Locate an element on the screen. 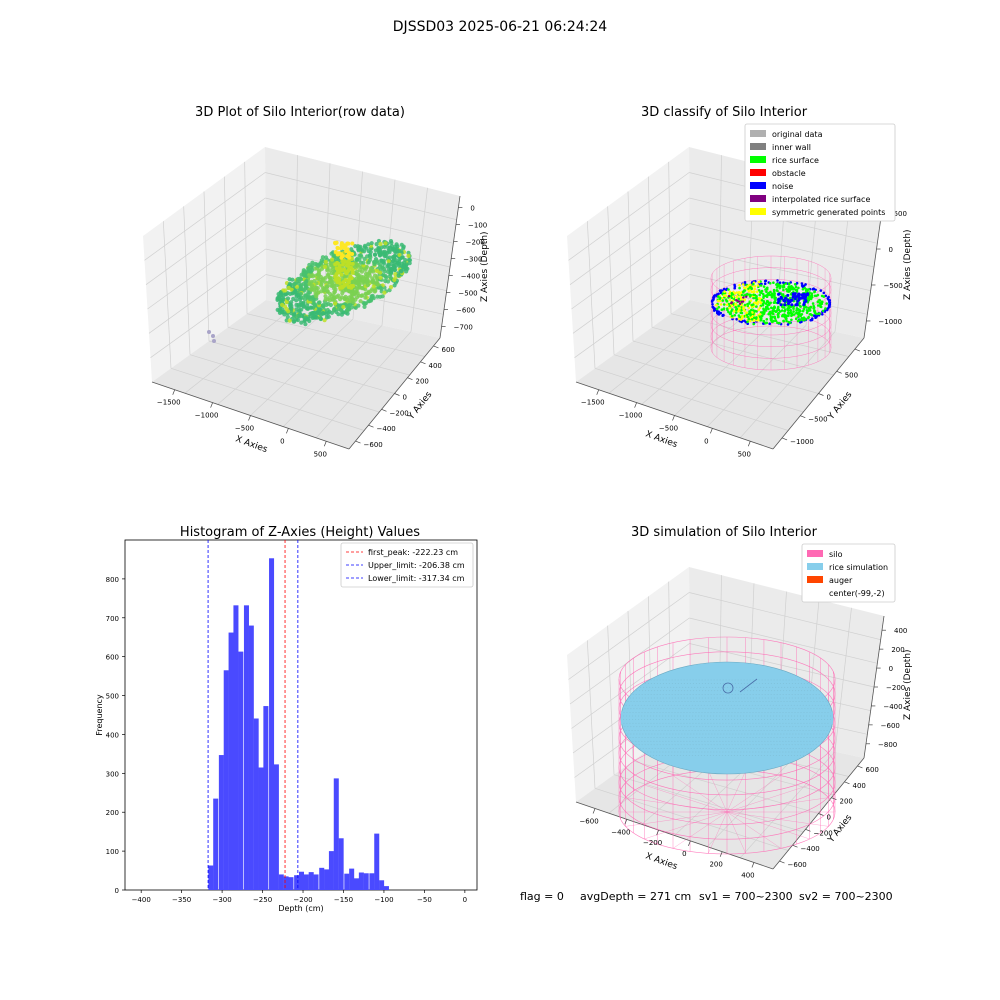 This screenshot has height=1000, width=1000. classify-y-tick is located at coordinates (839, 372).